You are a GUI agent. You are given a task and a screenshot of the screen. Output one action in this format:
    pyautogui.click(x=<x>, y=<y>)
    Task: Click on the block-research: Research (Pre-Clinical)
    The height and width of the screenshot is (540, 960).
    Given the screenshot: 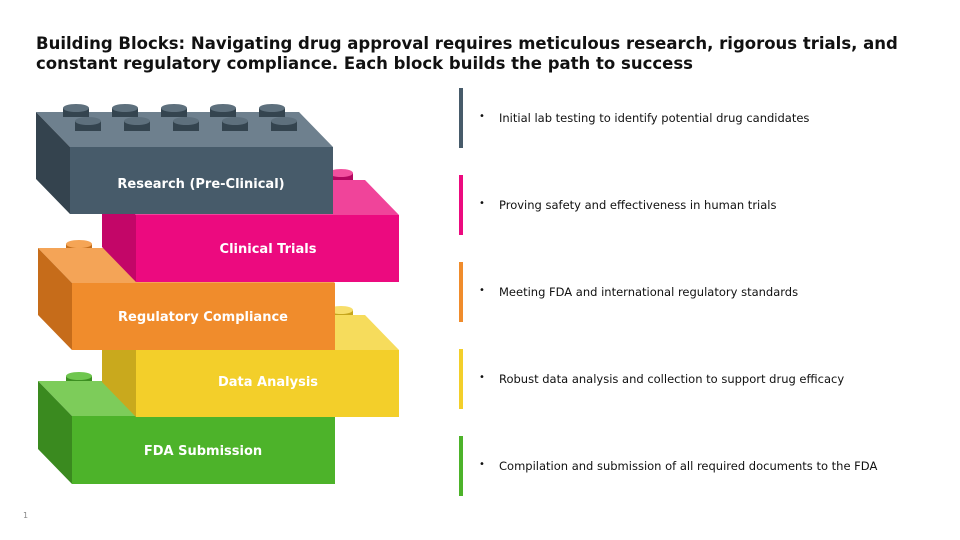 What is the action you would take?
    pyautogui.click(x=184, y=159)
    